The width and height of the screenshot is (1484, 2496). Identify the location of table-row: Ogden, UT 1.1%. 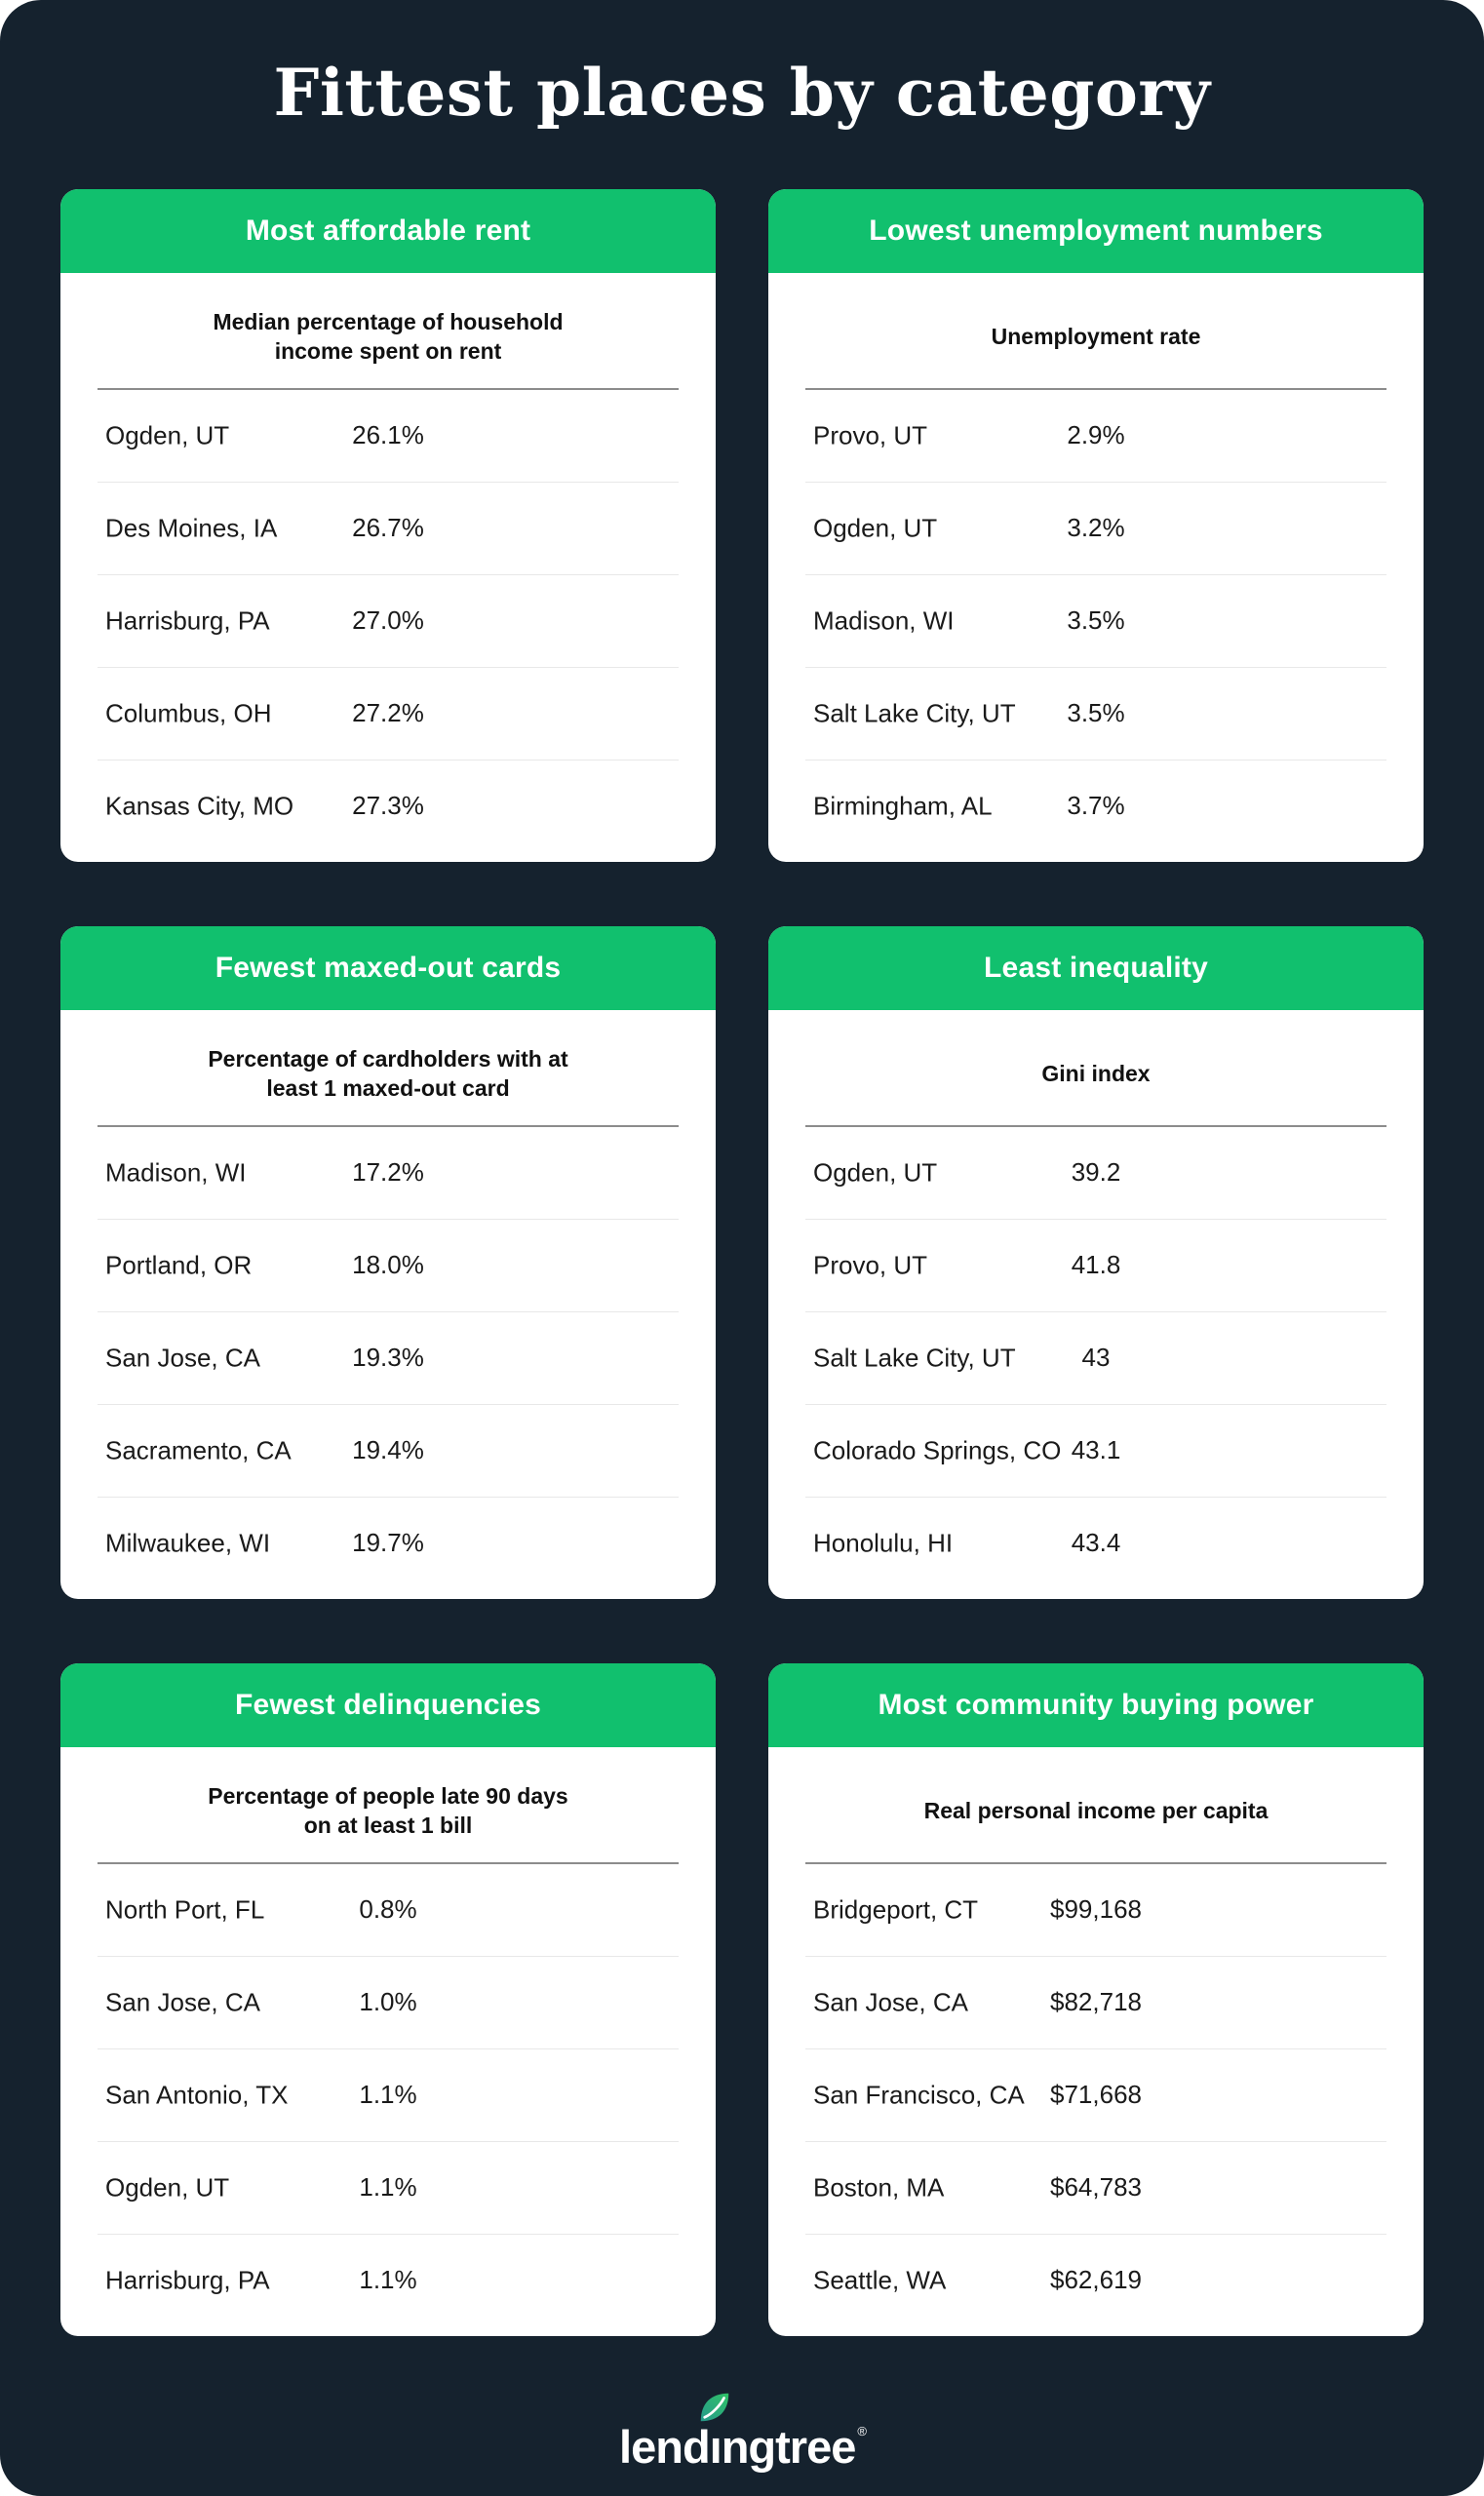
(388, 2187).